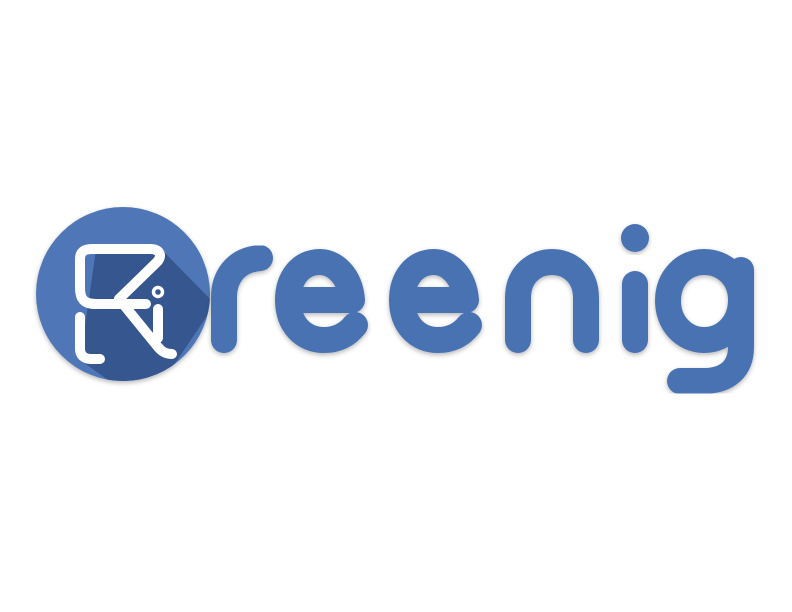 This screenshot has width=792, height=612. I want to click on wordmark-letter-e2, so click(435, 301).